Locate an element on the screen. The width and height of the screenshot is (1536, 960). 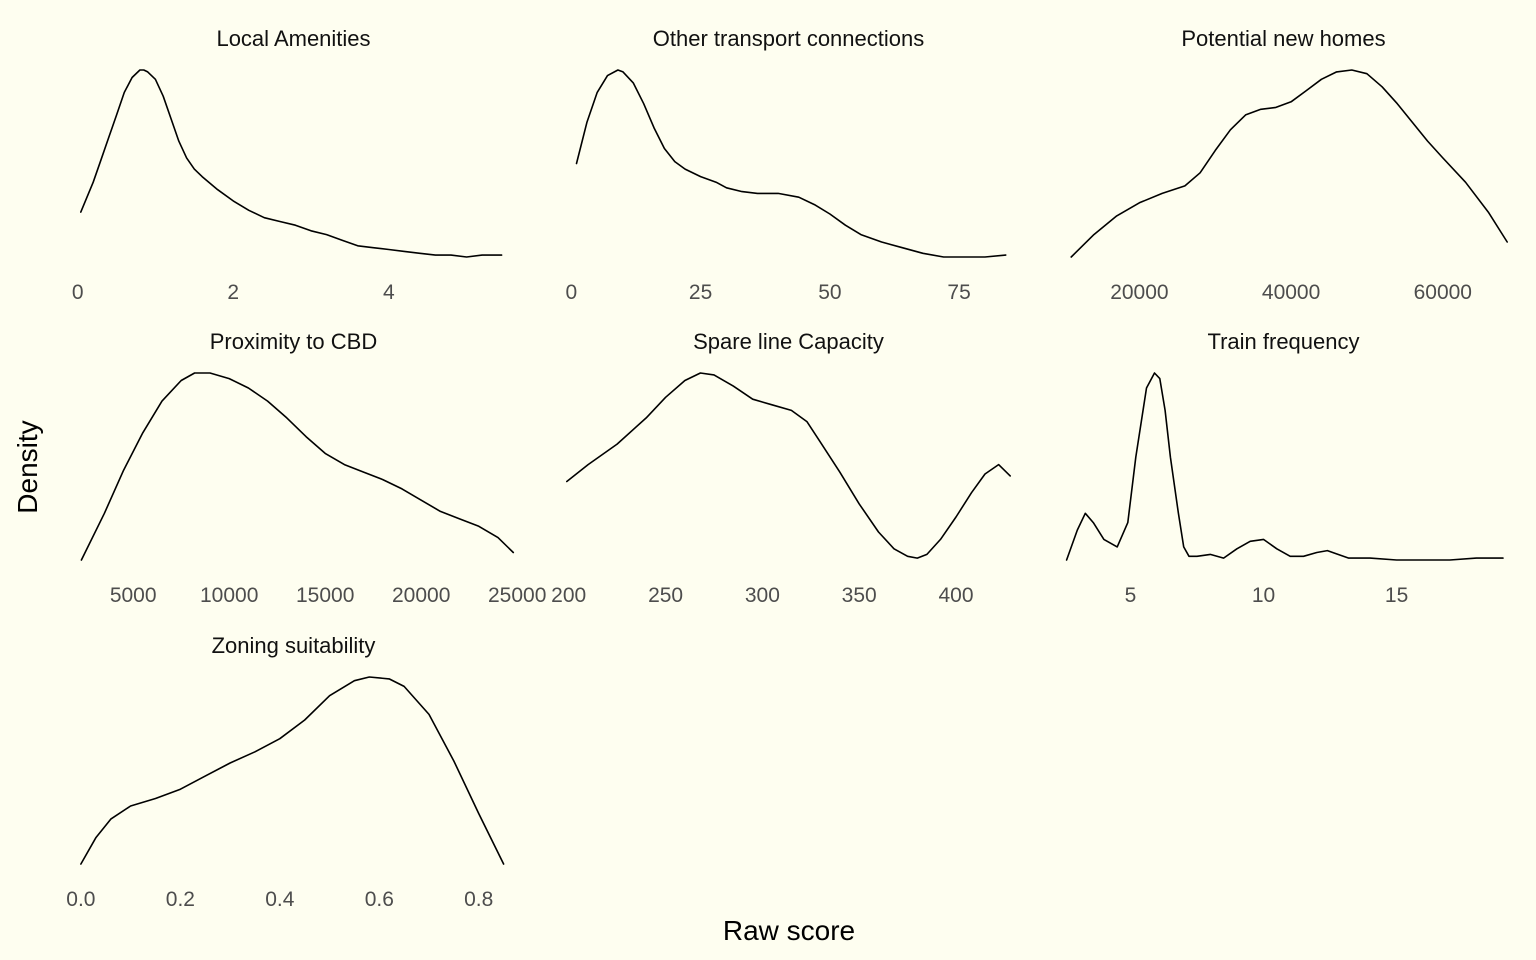
x-tick-label: 50 is located at coordinates (829, 292).